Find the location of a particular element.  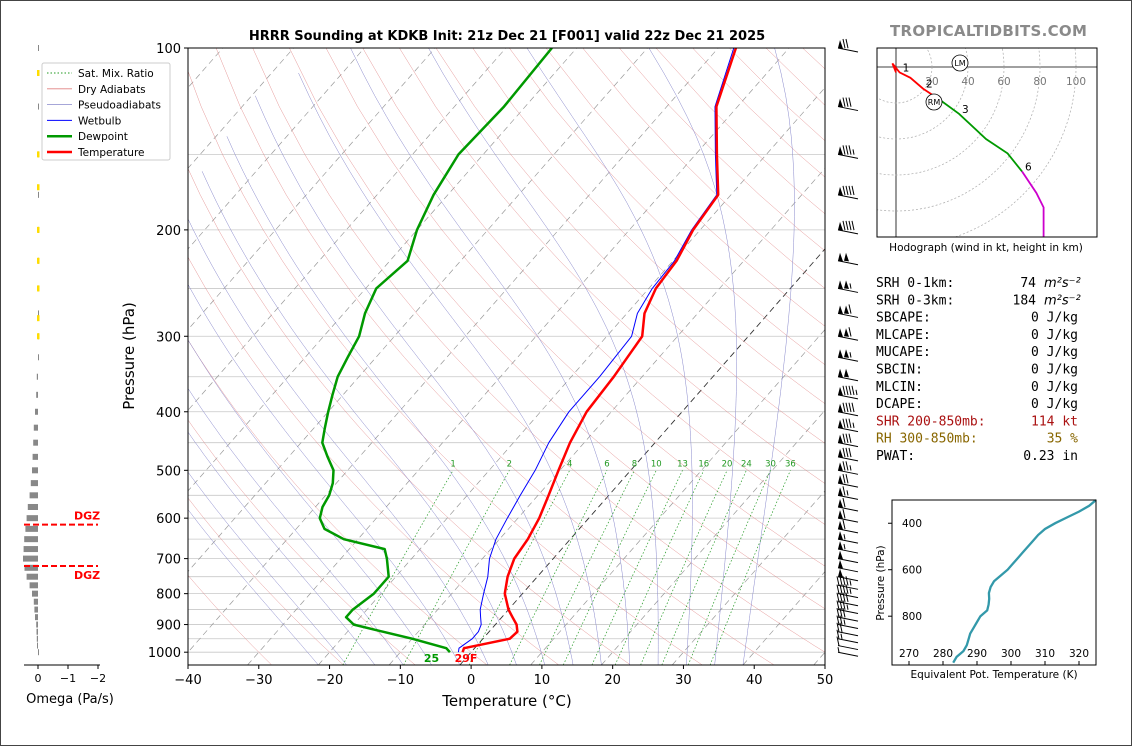

dgz-label: DGZ is located at coordinates (87, 516).